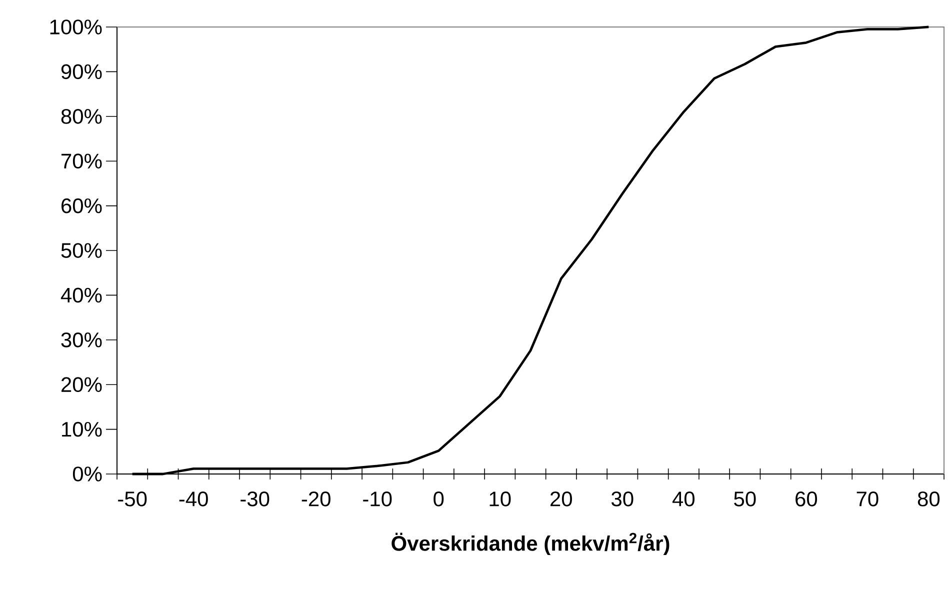  I want to click on x-axis-title: Överskridande (mekv/m$^{2}$/år), so click(531, 544).